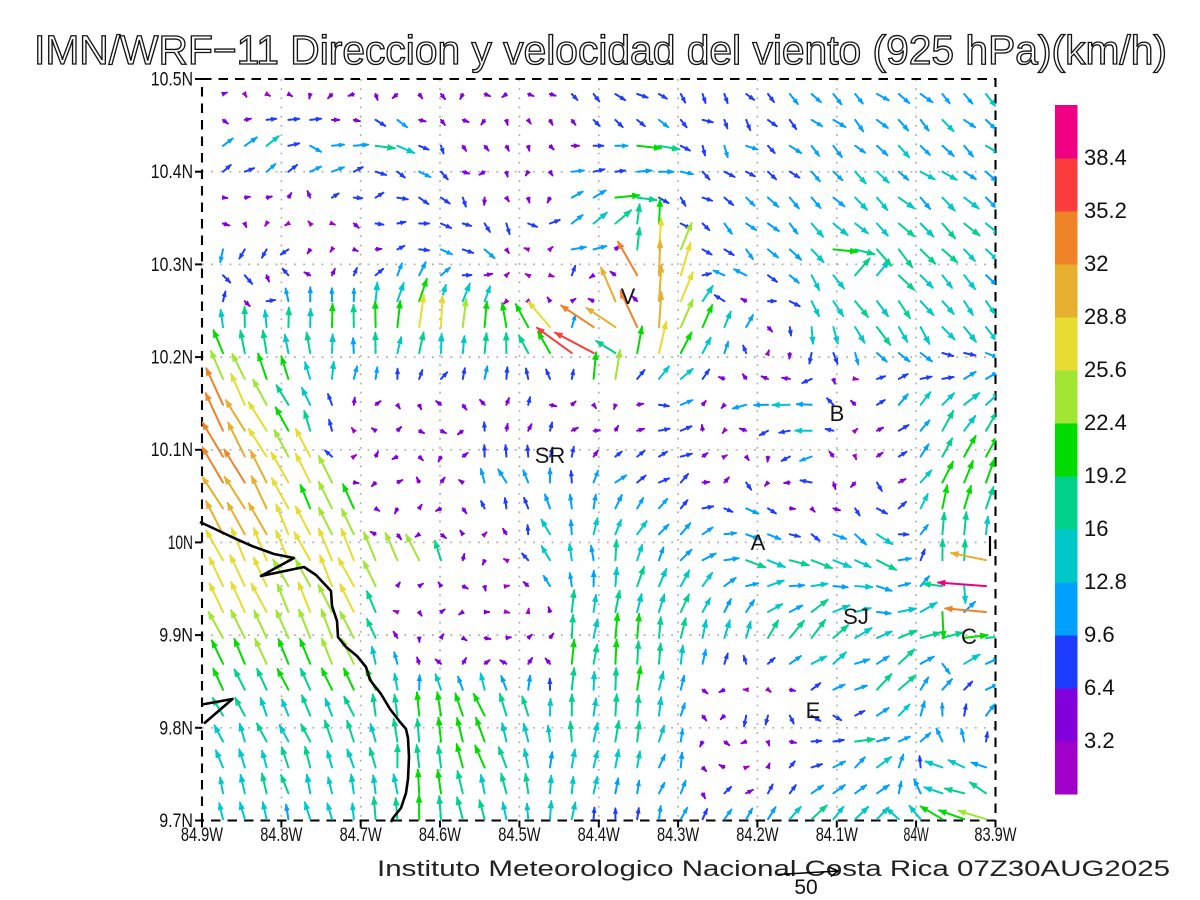  Describe the element at coordinates (172, 450) in the screenshot. I see `svg-text: 10.1N` at that location.